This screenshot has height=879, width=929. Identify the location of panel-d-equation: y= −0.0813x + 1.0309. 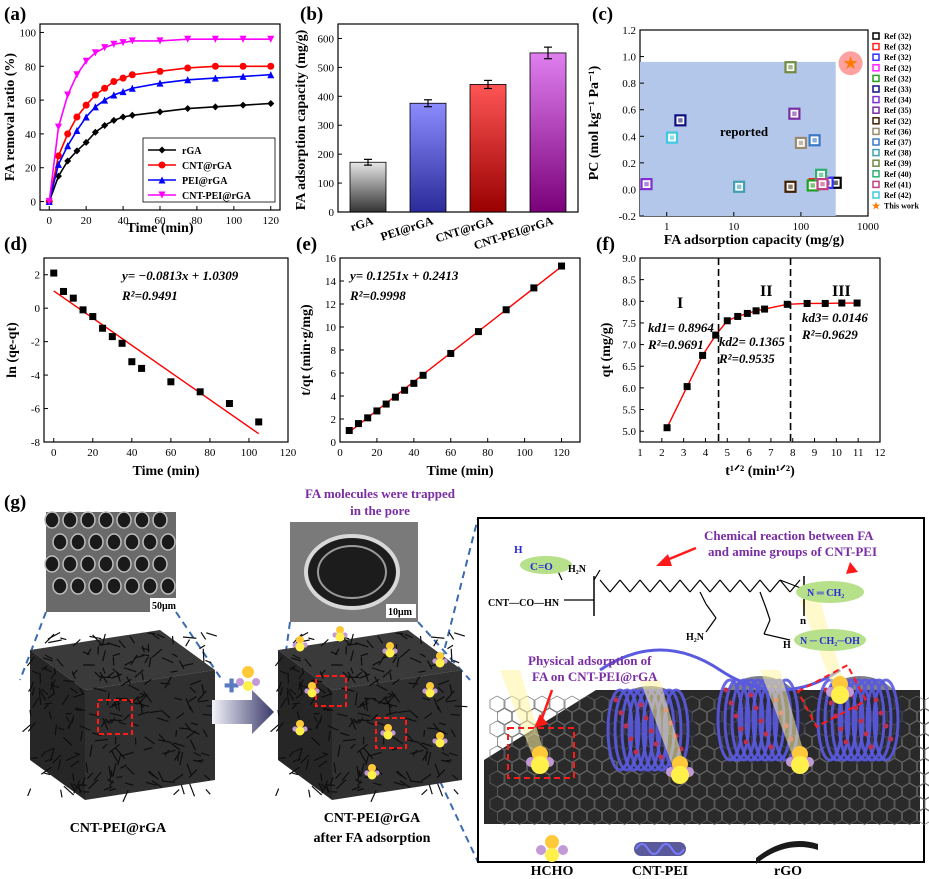
(179, 275).